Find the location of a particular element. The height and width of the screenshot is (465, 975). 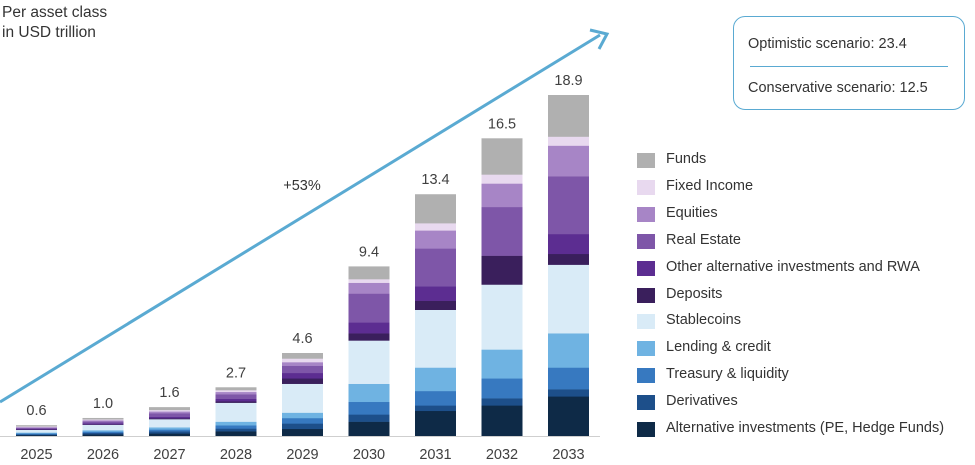

bar-2026-lending-credit is located at coordinates (103, 431).